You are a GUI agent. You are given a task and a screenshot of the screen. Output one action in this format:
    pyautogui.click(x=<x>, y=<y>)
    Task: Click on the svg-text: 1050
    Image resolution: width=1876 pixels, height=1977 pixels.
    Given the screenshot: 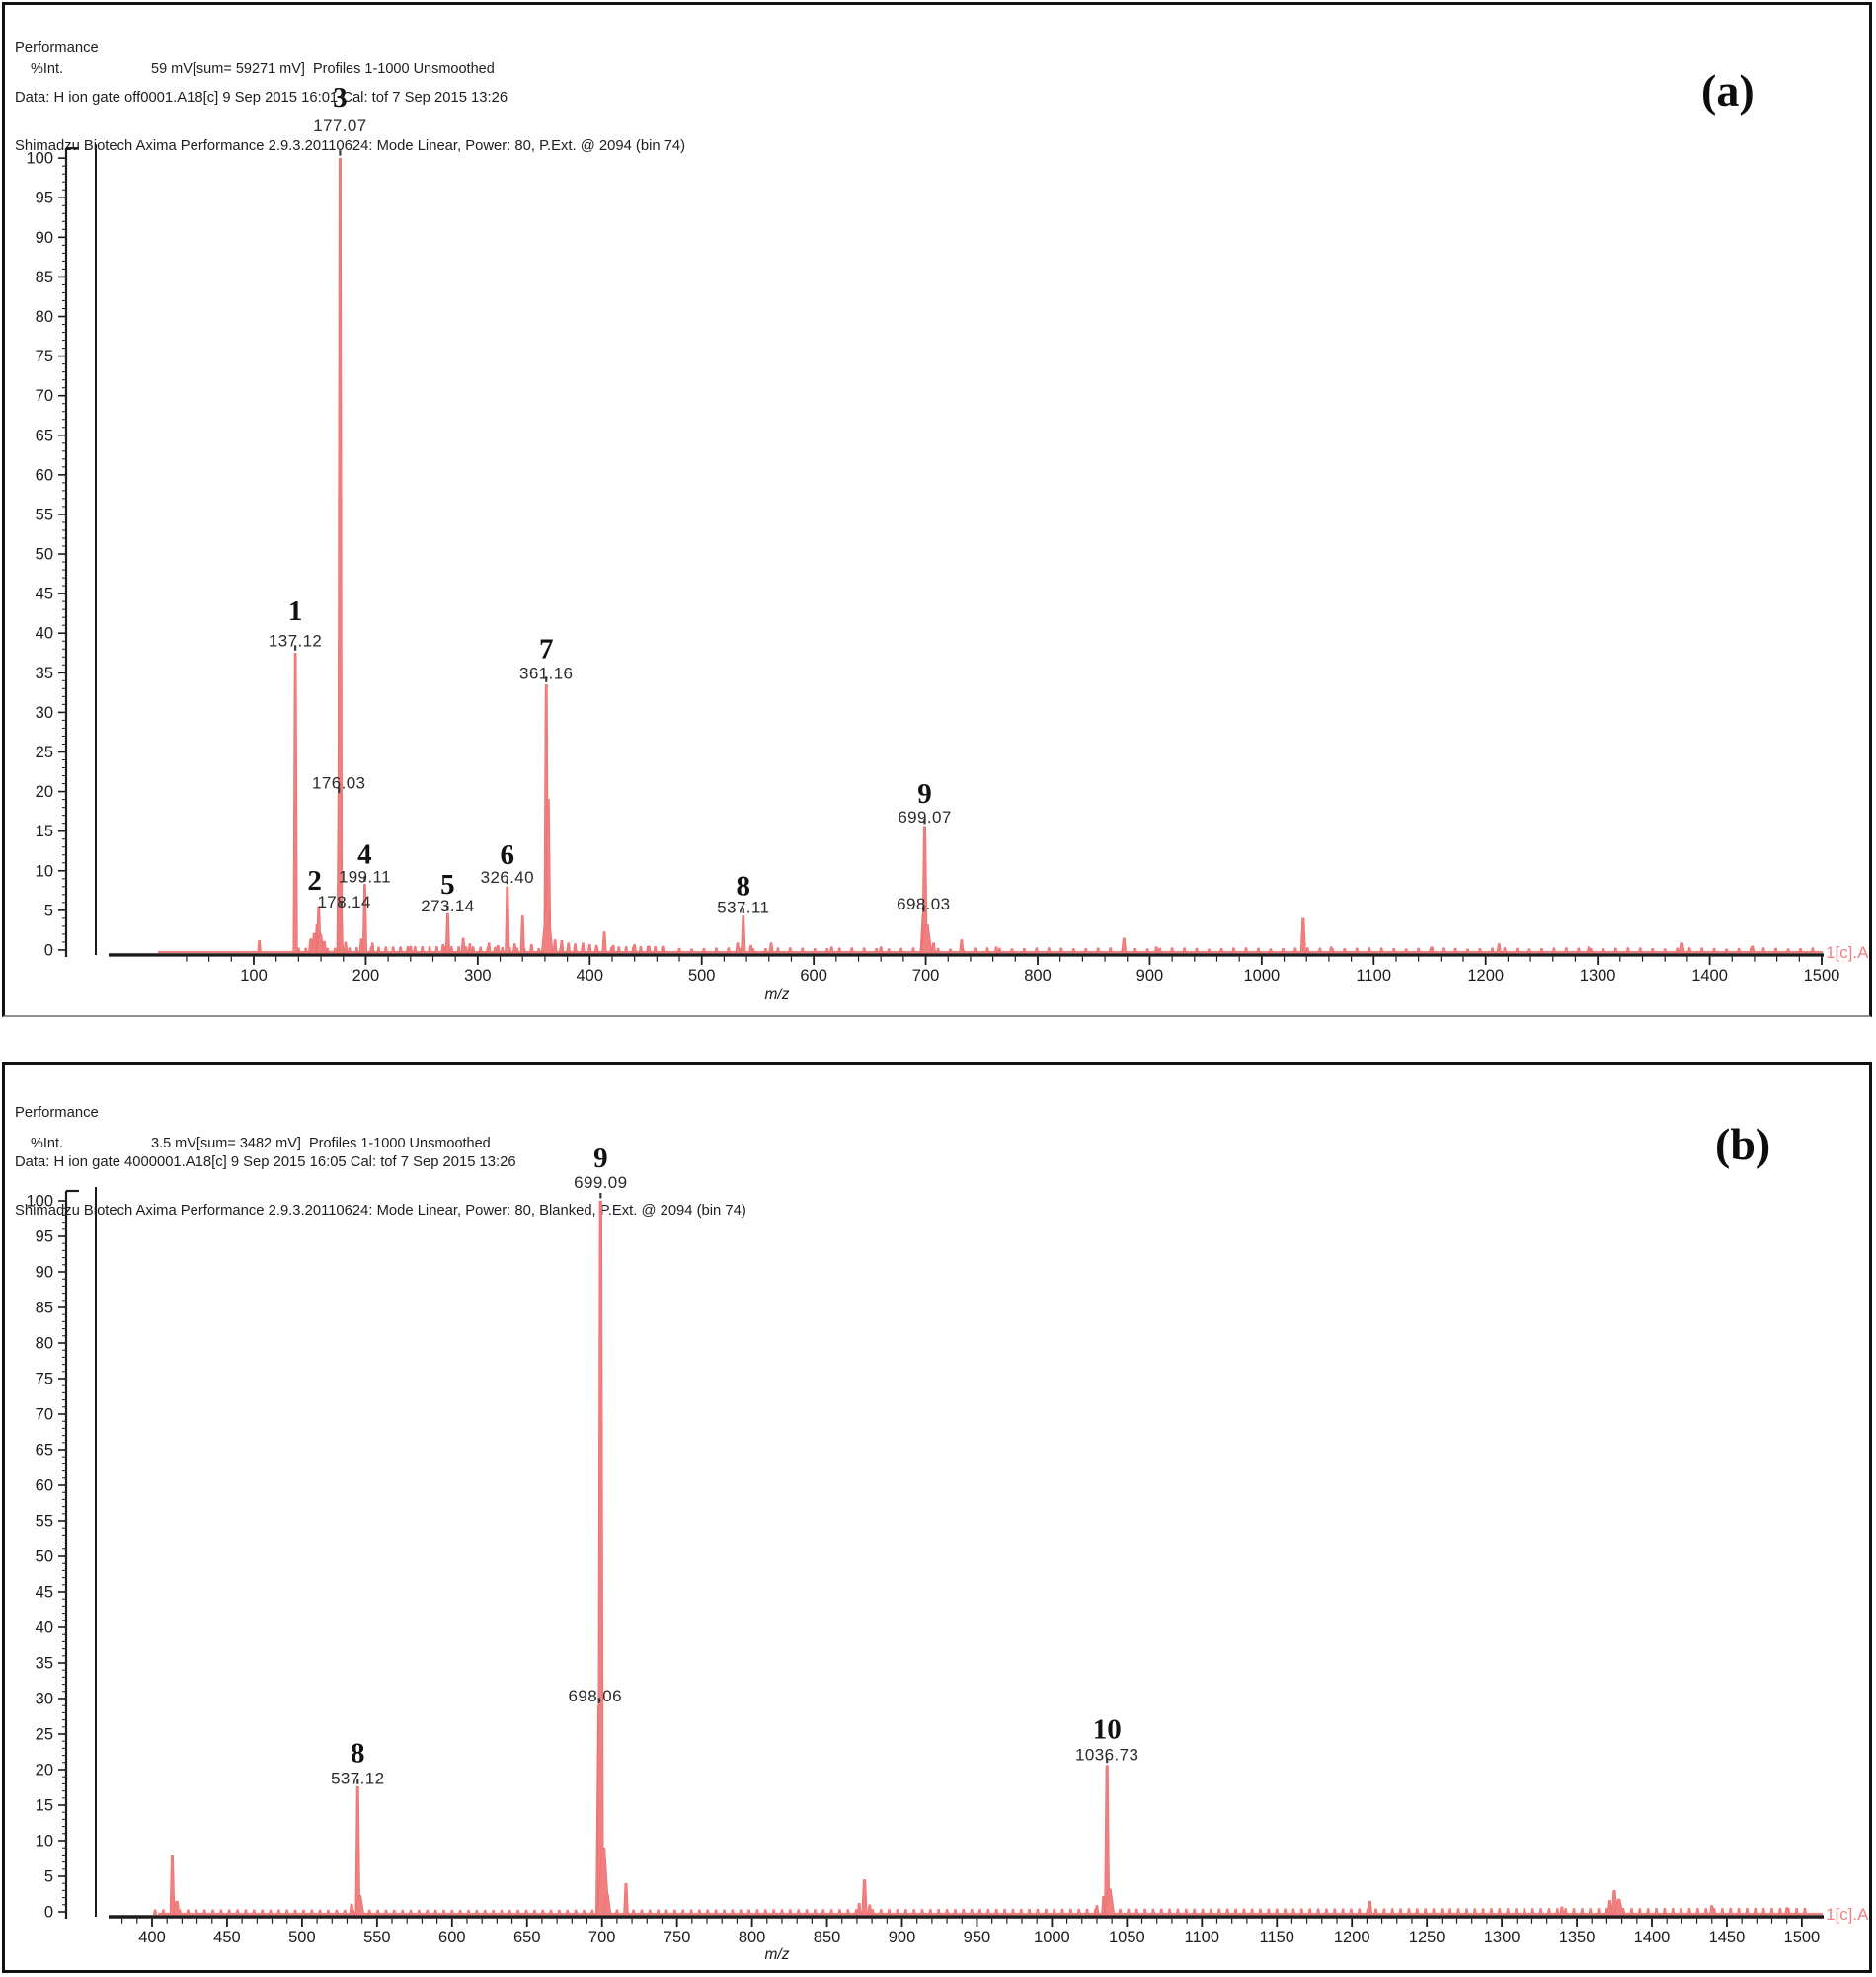 What is the action you would take?
    pyautogui.click(x=1127, y=1937)
    